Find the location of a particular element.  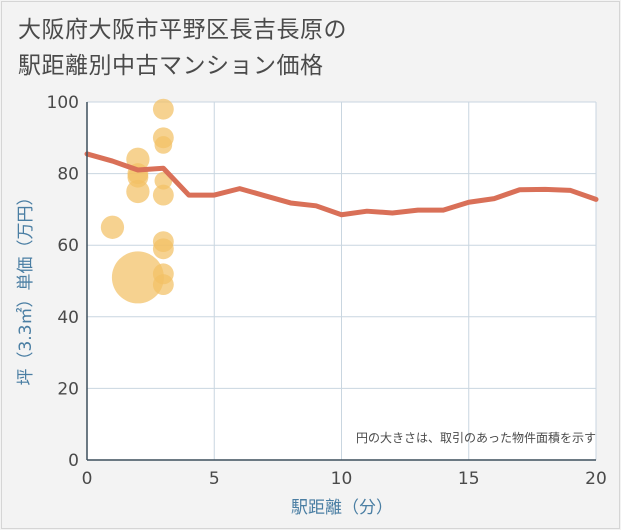

bubble-layer is located at coordinates (137, 201).